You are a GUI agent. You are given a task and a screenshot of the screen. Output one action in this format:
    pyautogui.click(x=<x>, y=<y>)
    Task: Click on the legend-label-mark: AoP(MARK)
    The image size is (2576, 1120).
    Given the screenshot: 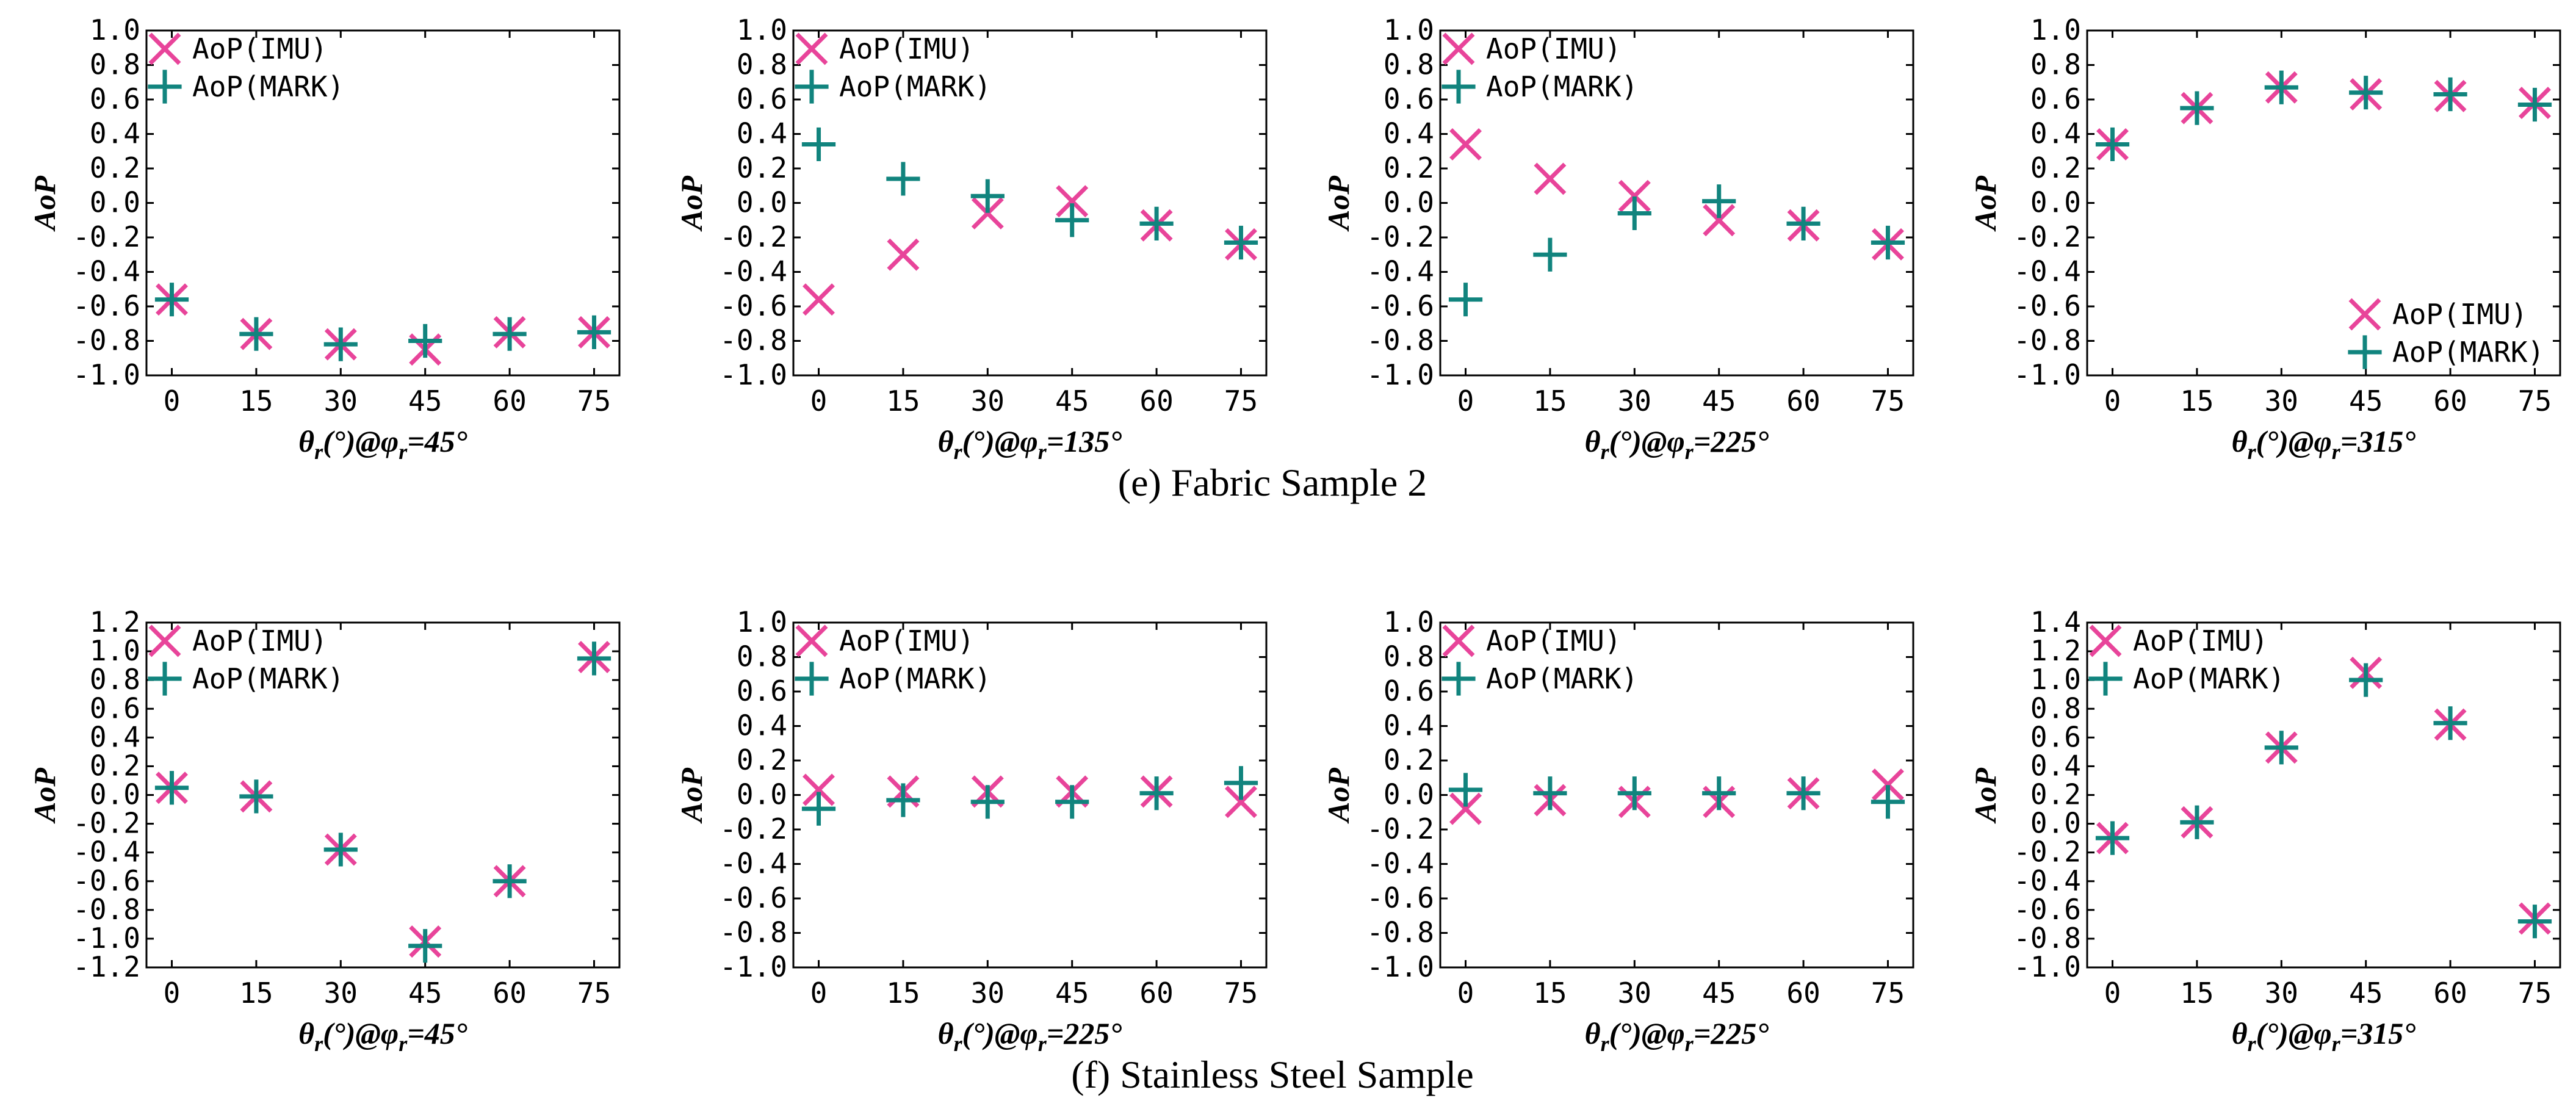 What is the action you would take?
    pyautogui.click(x=915, y=86)
    